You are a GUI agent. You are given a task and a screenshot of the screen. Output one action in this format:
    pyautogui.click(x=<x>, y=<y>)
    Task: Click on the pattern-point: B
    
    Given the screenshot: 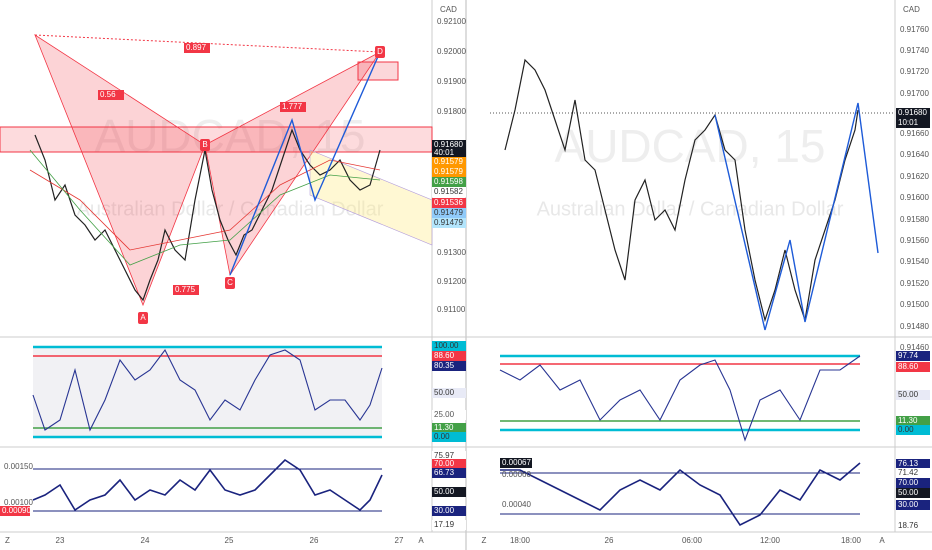 What is the action you would take?
    pyautogui.click(x=204, y=144)
    